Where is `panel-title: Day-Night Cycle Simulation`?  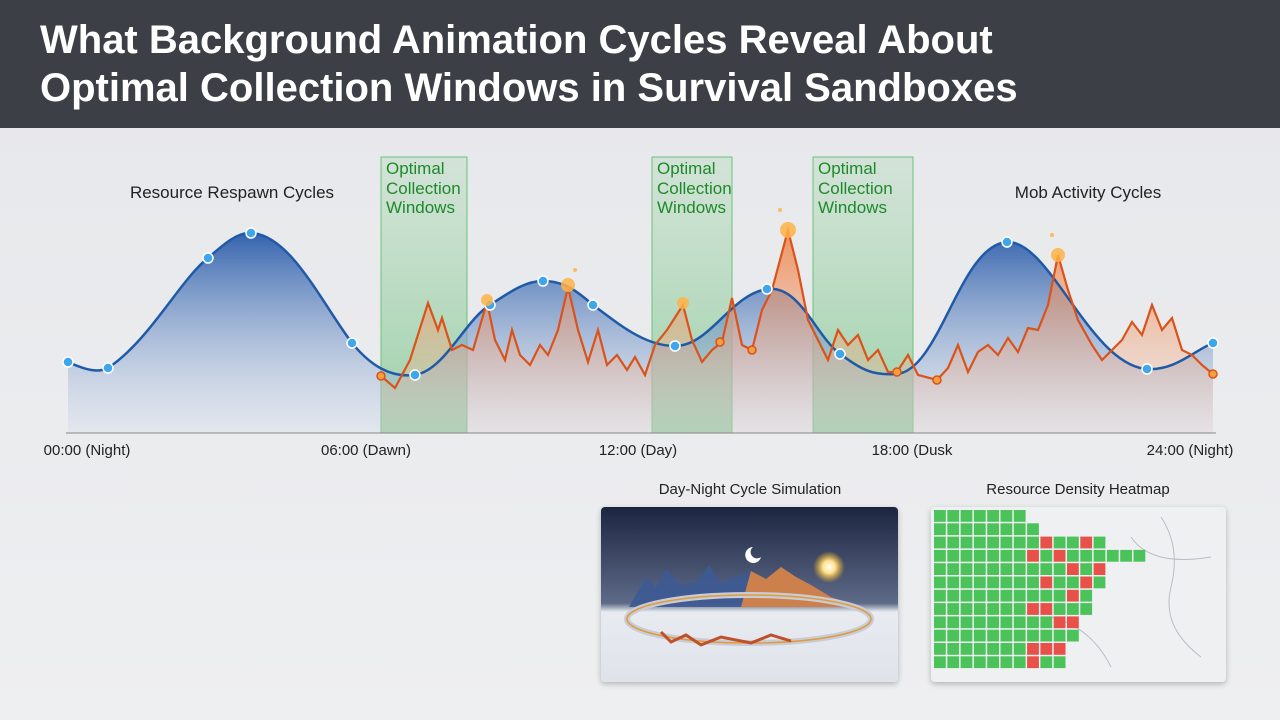
panel-title: Day-Night Cycle Simulation is located at coordinates (750, 489).